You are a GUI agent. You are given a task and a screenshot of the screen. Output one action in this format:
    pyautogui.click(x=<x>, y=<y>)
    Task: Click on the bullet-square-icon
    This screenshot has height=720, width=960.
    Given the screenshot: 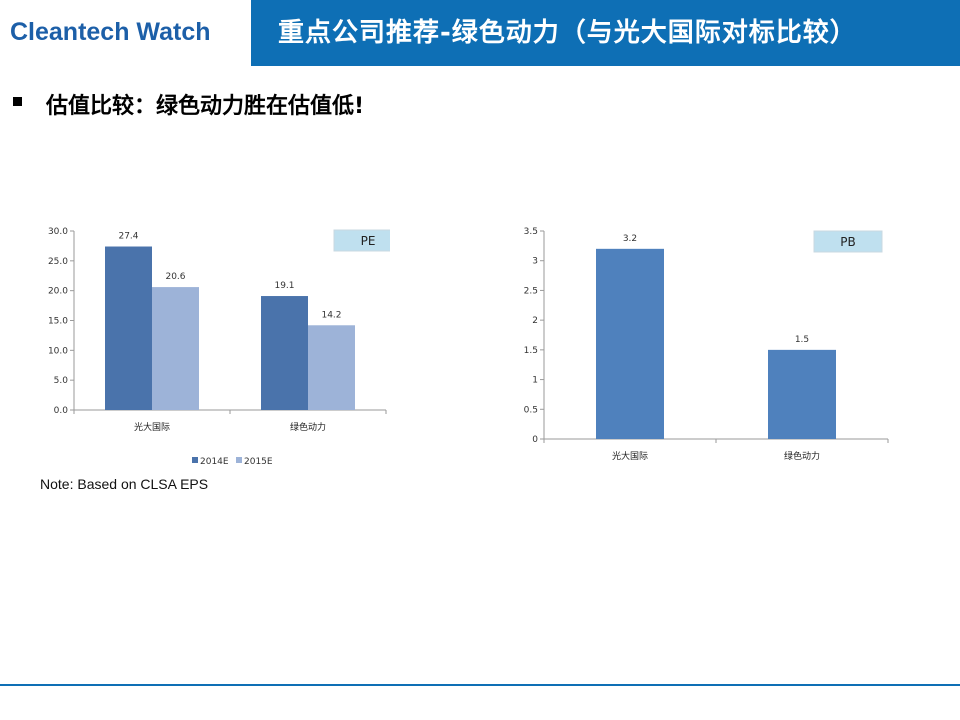 What is the action you would take?
    pyautogui.click(x=17, y=101)
    